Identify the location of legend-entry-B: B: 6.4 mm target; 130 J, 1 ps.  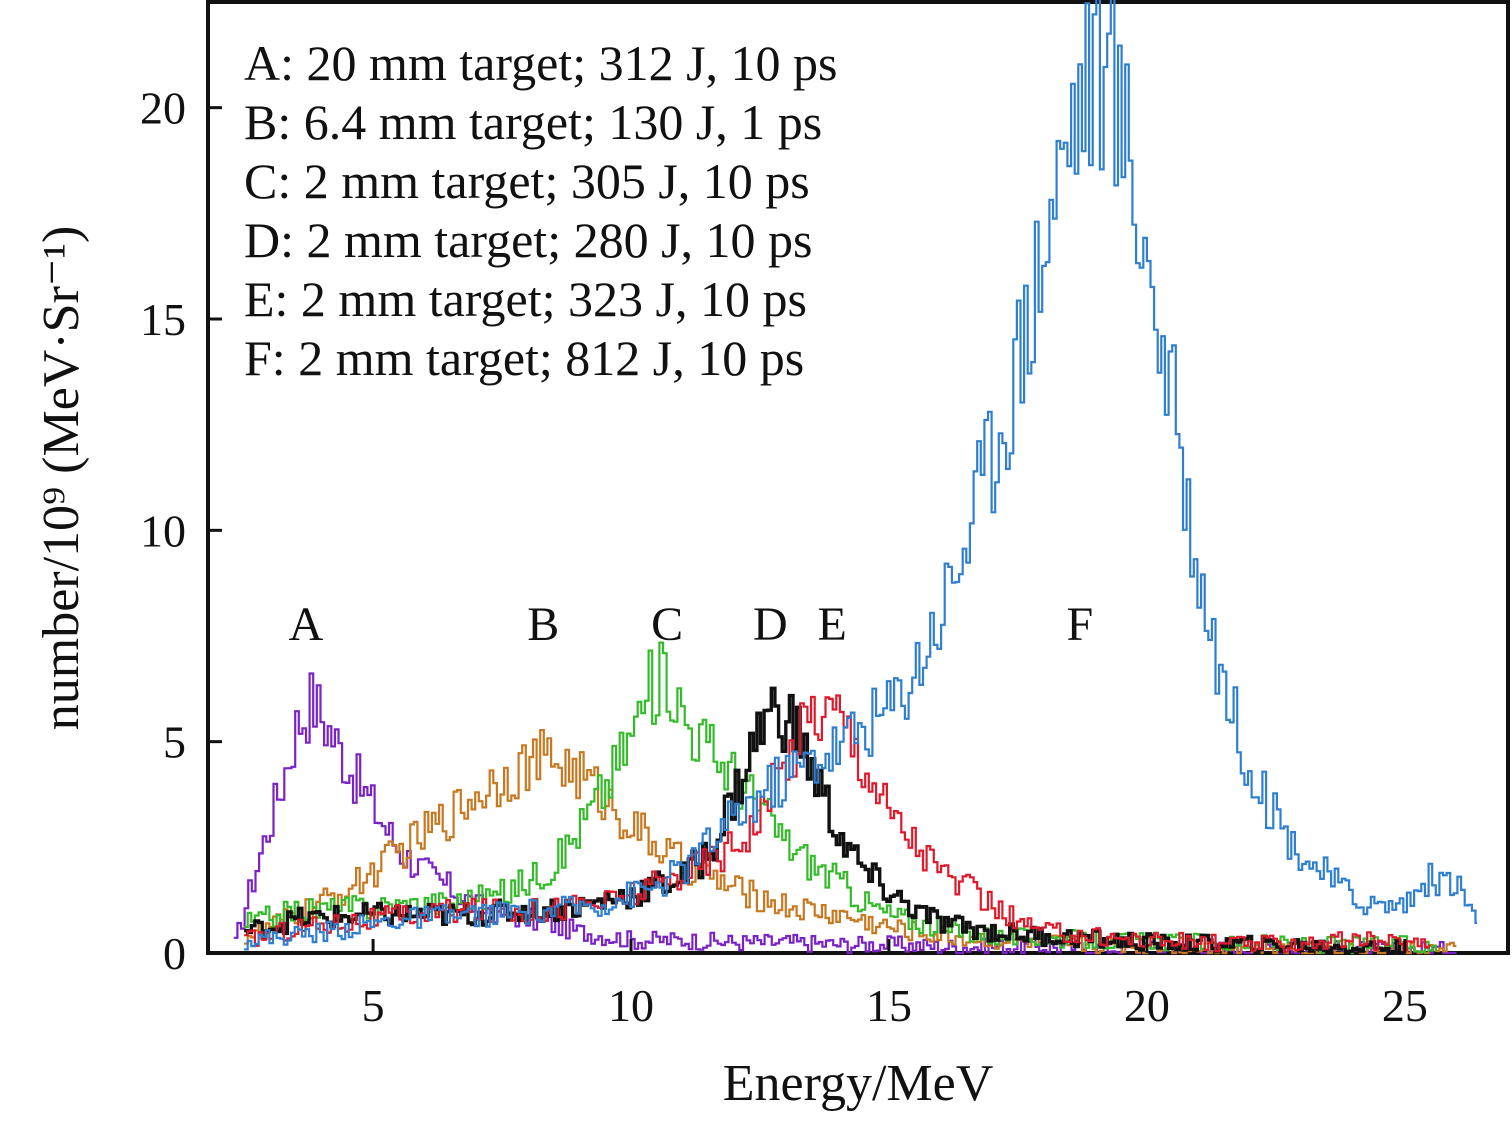
(533, 122).